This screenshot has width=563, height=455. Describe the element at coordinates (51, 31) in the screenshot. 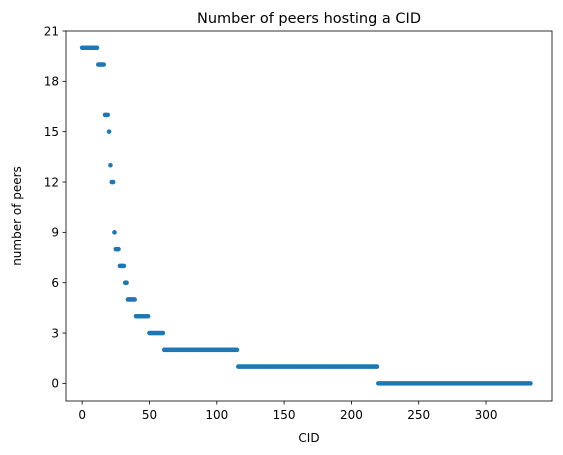

I see `y-tick-label: 21` at that location.